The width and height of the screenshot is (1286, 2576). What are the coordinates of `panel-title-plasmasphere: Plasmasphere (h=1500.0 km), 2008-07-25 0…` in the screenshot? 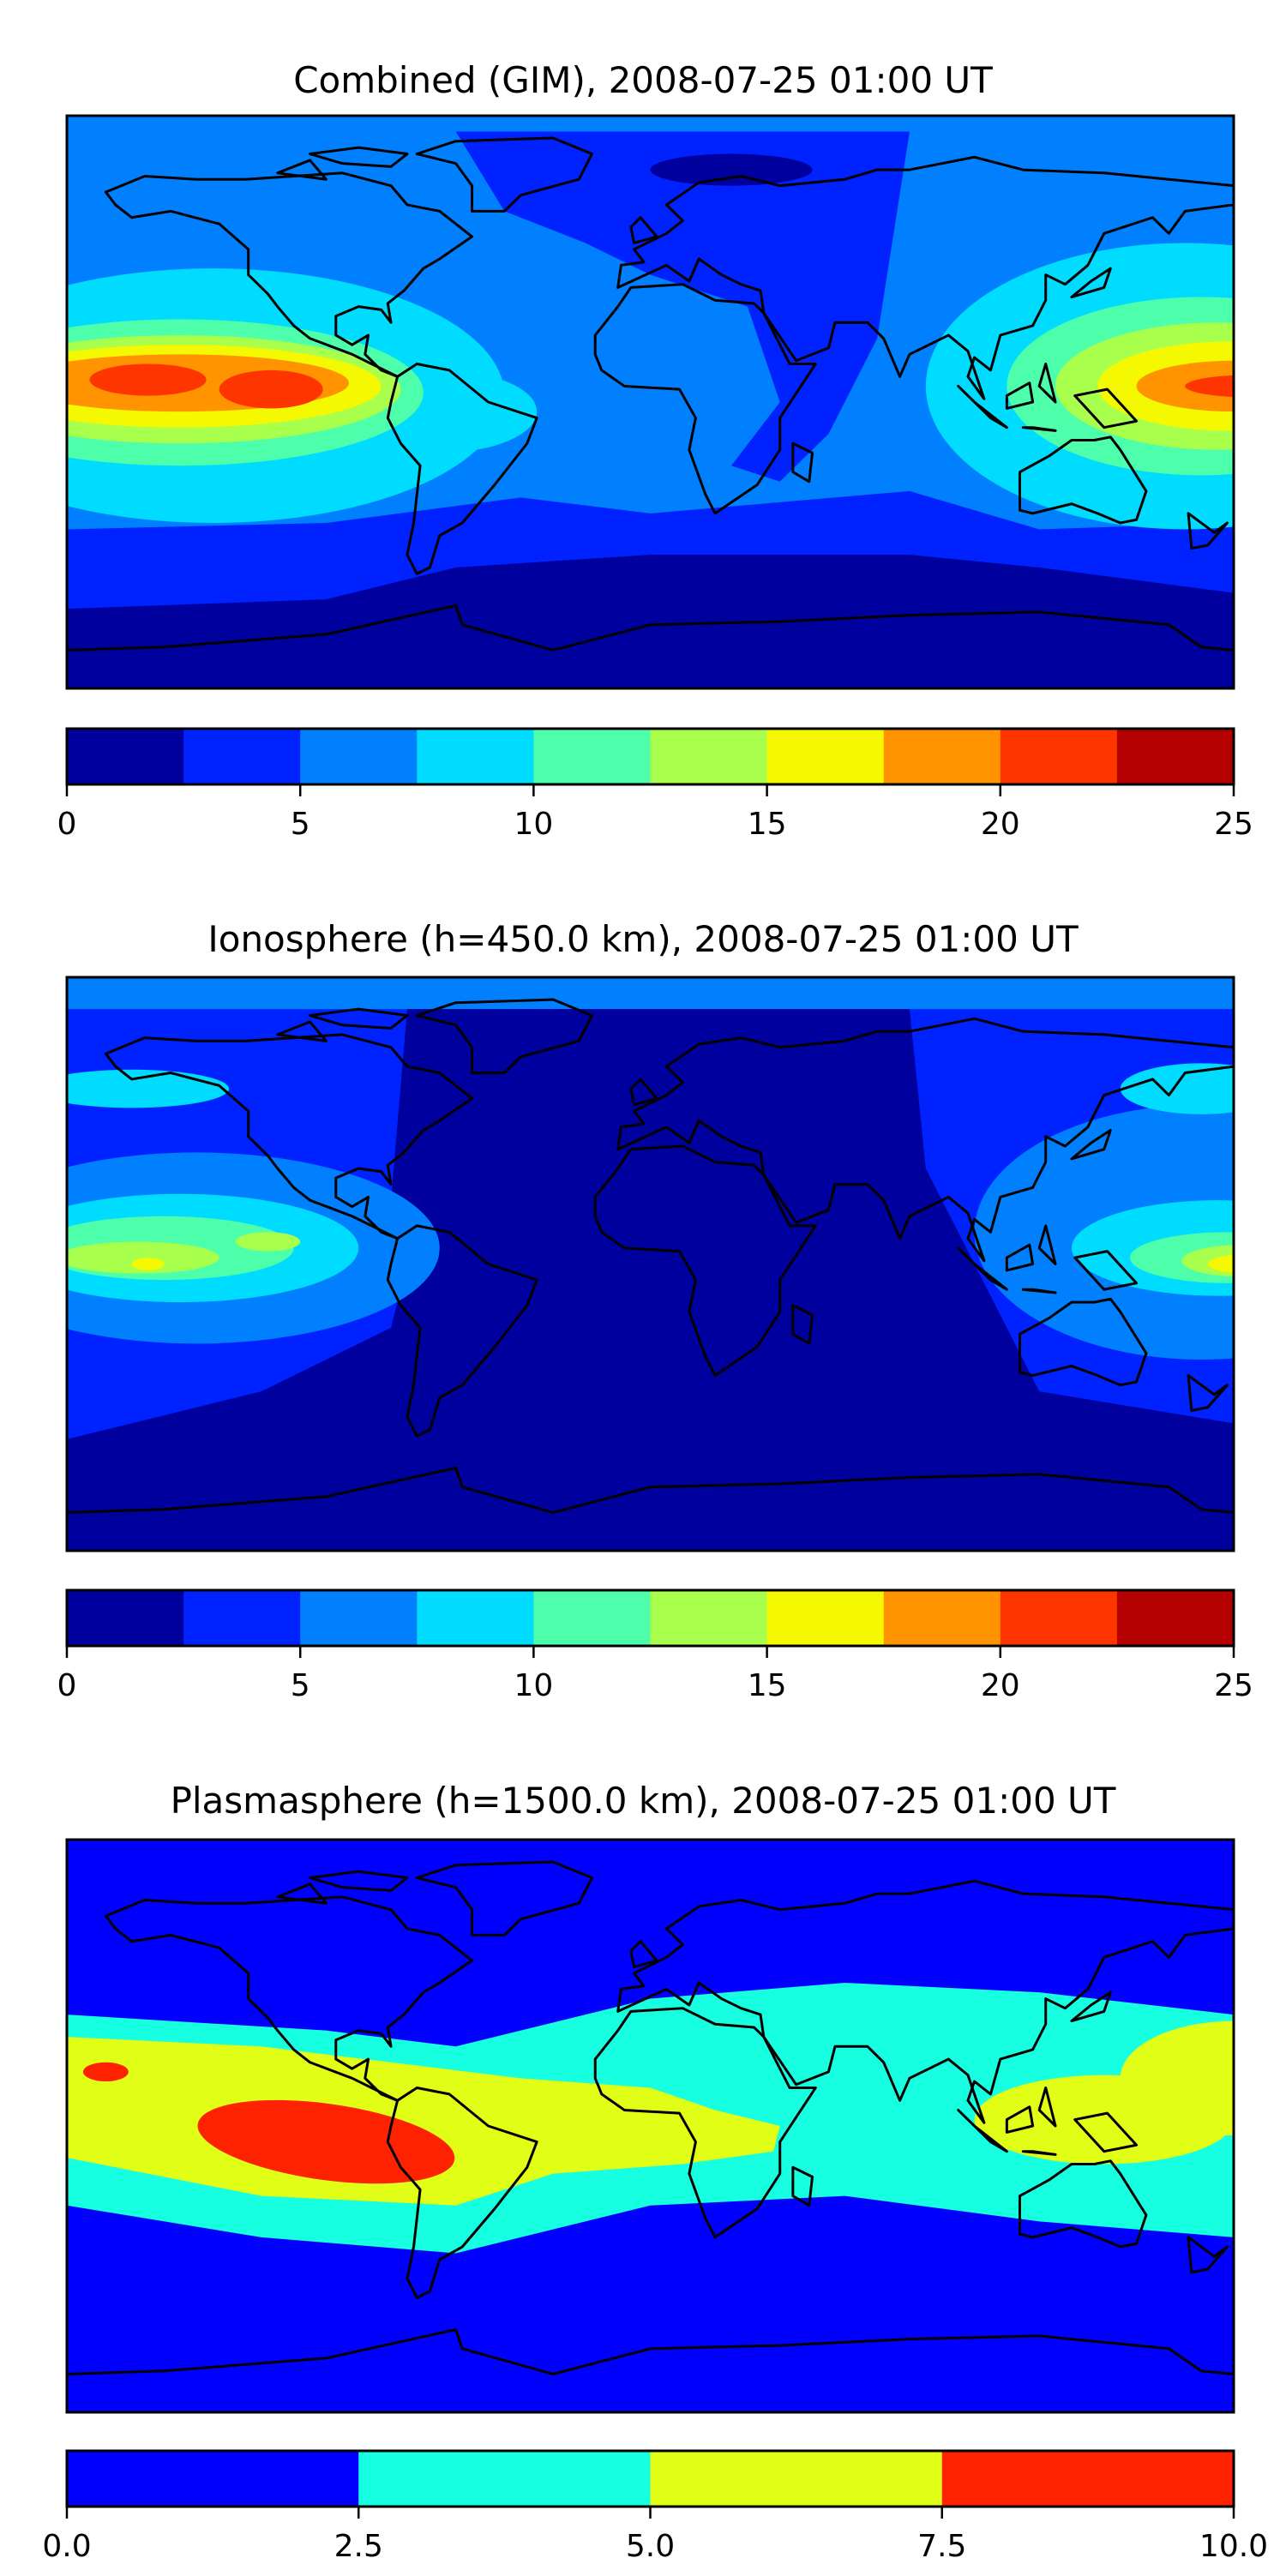 It's located at (643, 1801).